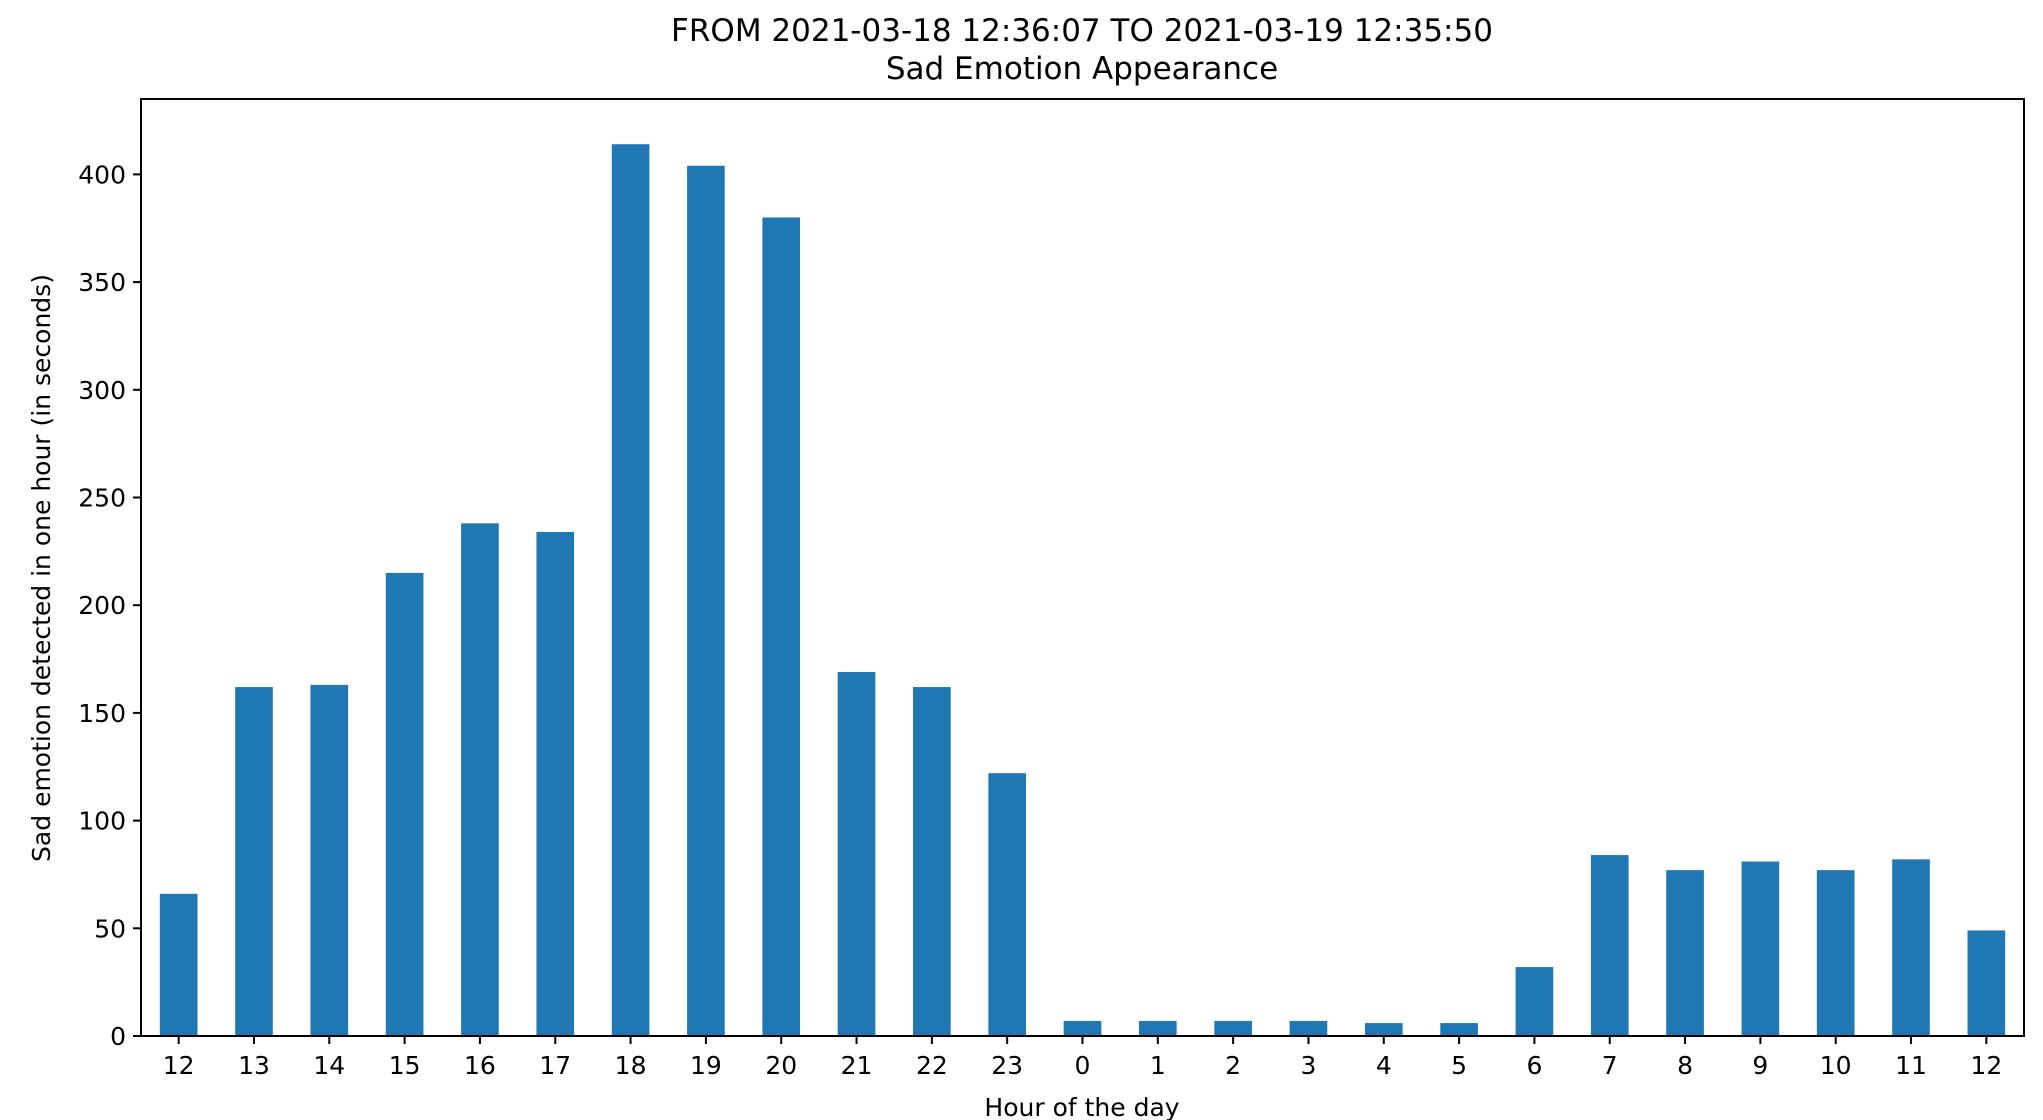  What do you see at coordinates (706, 1065) in the screenshot?
I see `x-tick-label-7: 19` at bounding box center [706, 1065].